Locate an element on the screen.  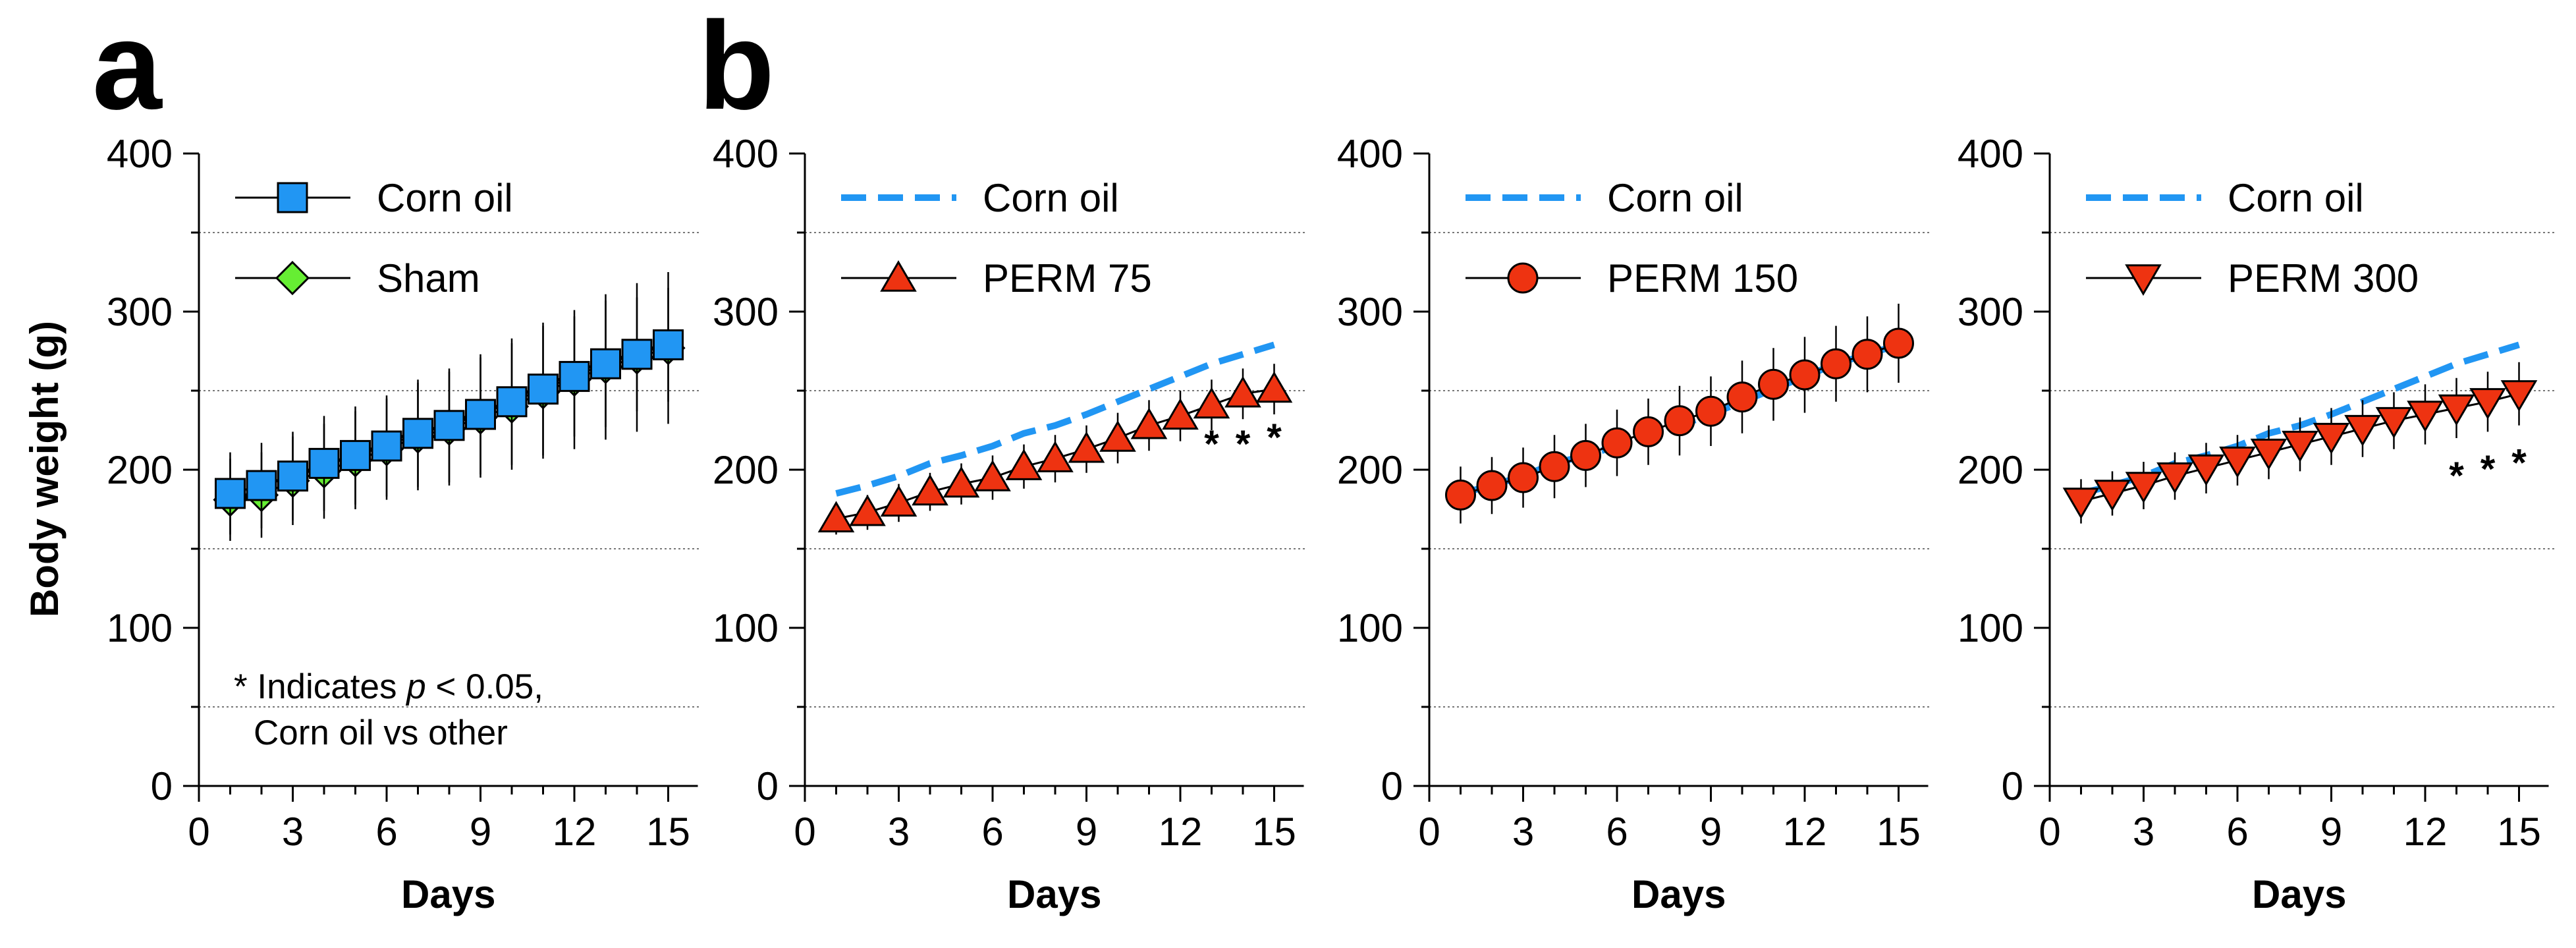
panel-label-b: b is located at coordinates (736, 68).